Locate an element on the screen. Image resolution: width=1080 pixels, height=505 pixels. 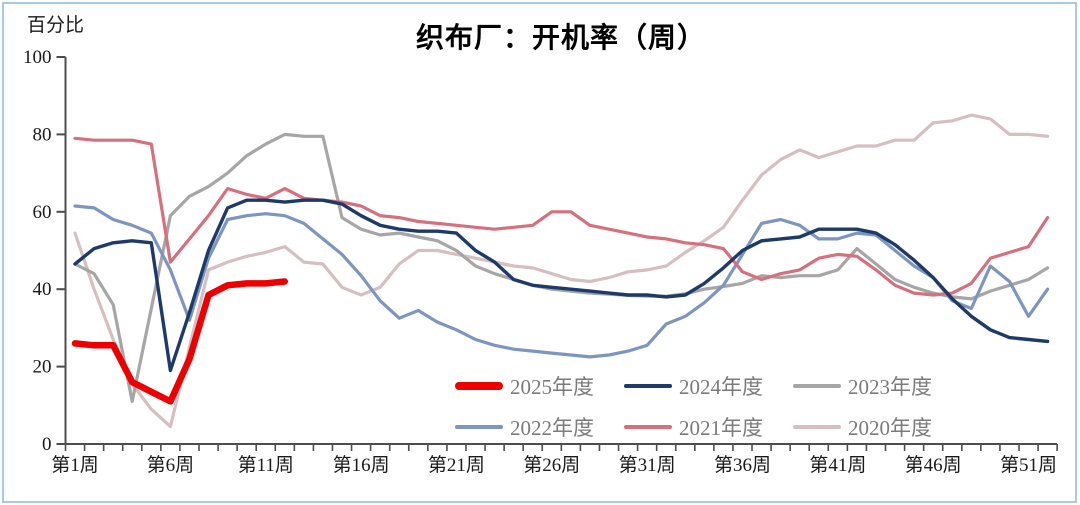
x-tick-label: 第31周 is located at coordinates (647, 465).